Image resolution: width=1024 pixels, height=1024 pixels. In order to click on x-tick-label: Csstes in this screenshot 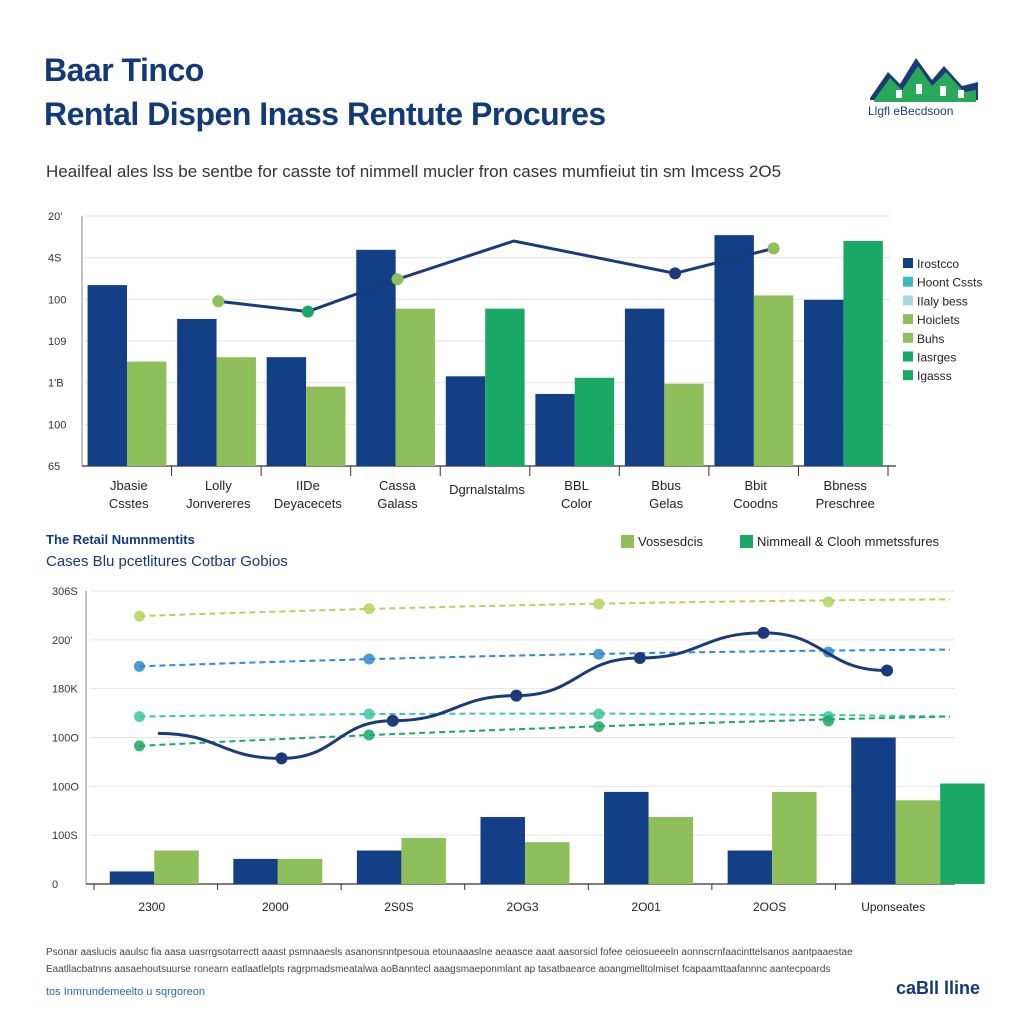, I will do `click(129, 503)`.